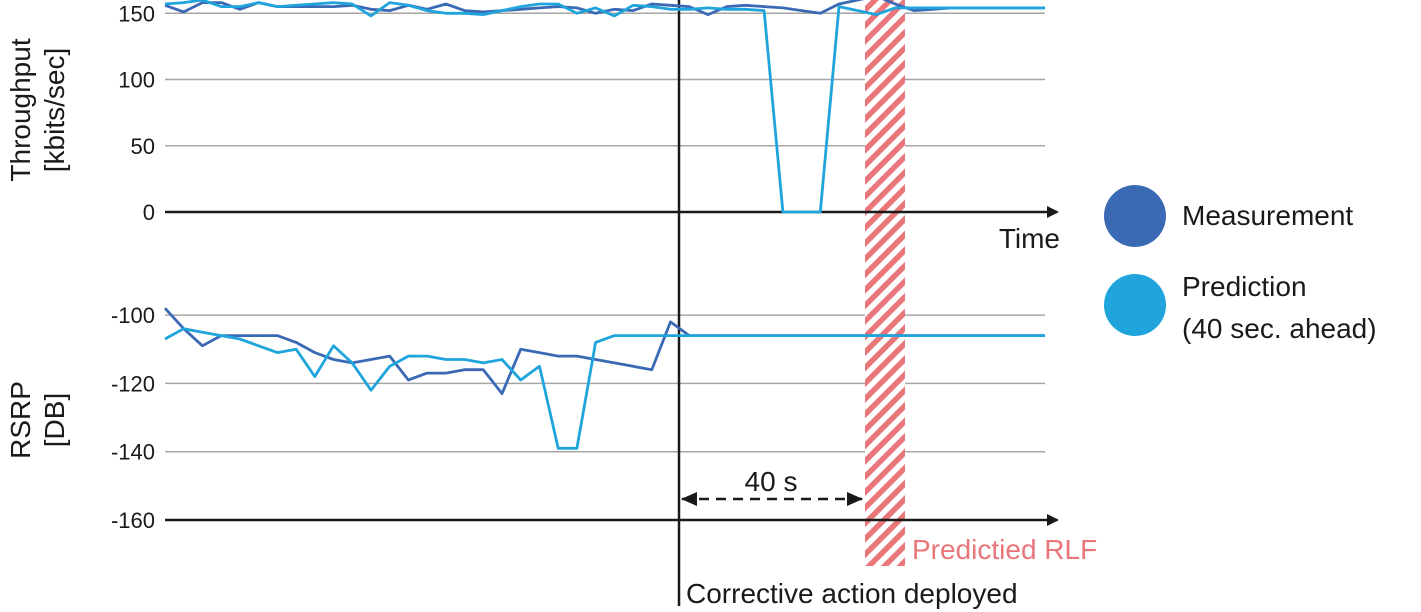  Describe the element at coordinates (1004, 549) in the screenshot. I see `rlf-label: Predictied RLF` at that location.